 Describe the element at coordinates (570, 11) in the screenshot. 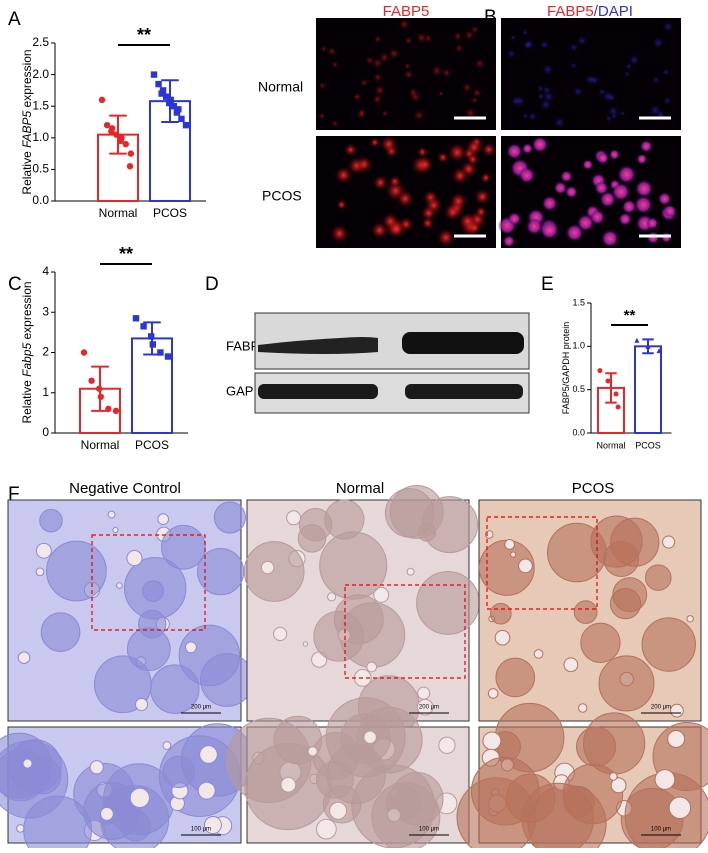

I see `title-red: FABP5` at that location.